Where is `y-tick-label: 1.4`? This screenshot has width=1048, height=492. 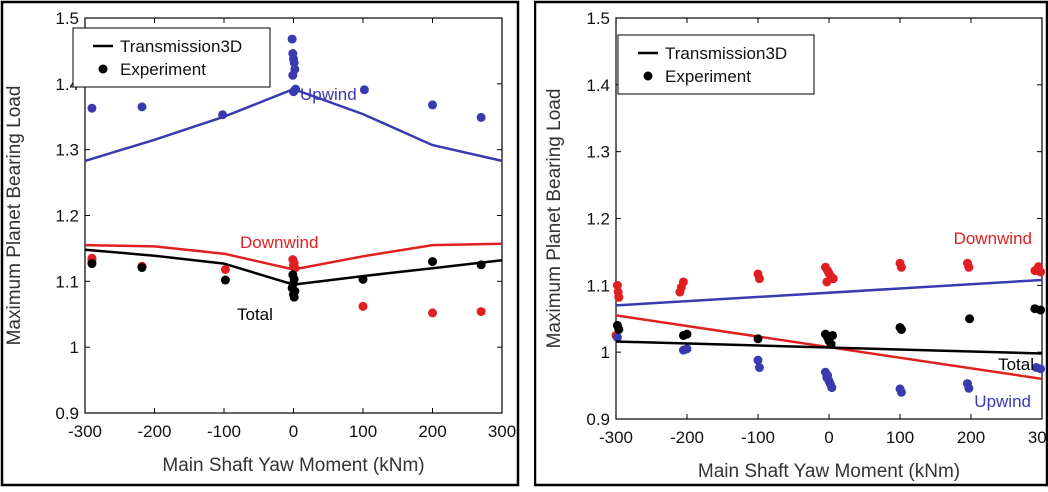 y-tick-label: 1.4 is located at coordinates (598, 85).